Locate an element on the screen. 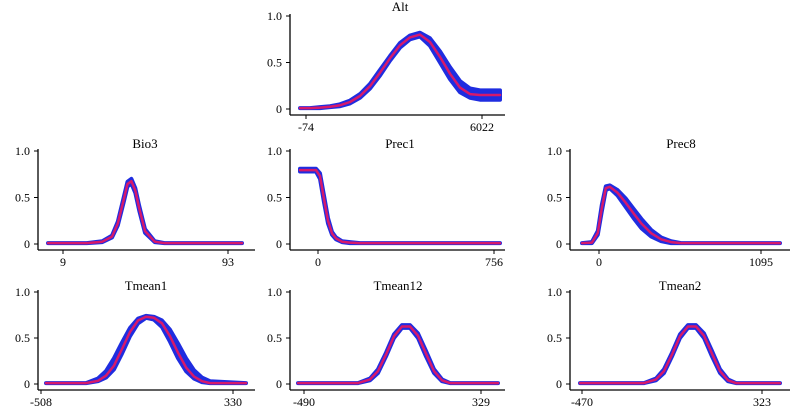 This screenshot has width=800, height=409. panel-prec8: 0 0.5 1.0 0 1095 Prec8 is located at coordinates (668, 202).